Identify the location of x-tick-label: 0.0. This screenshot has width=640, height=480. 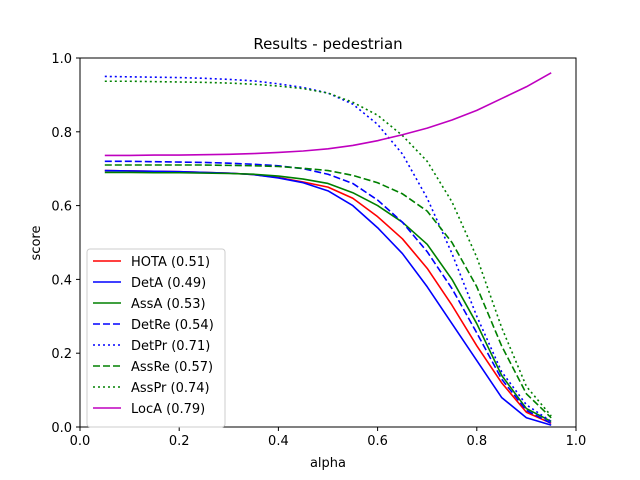
(80, 441).